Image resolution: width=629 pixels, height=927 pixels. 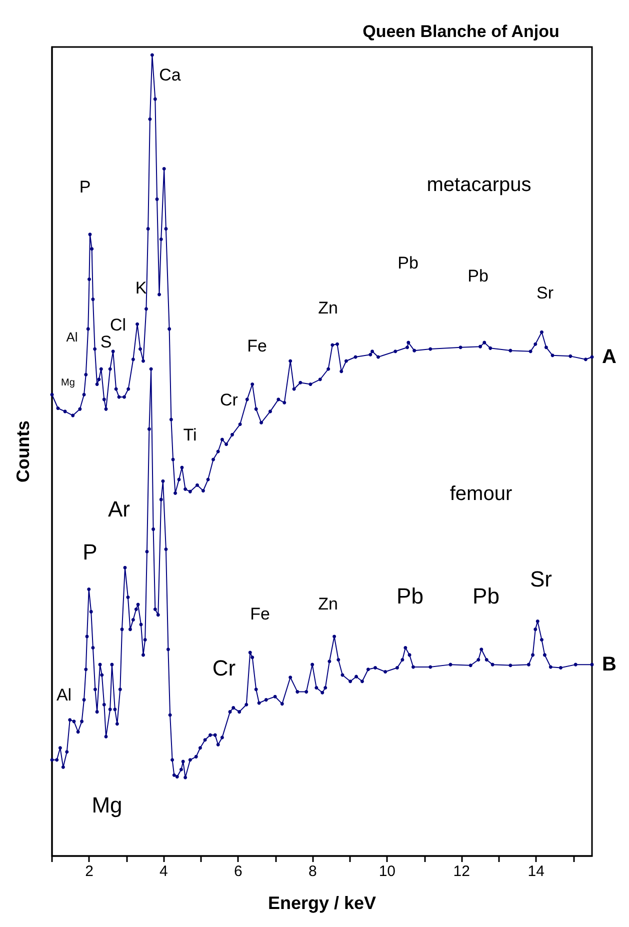 What do you see at coordinates (23, 451) in the screenshot?
I see `y-axis-title: Counts` at bounding box center [23, 451].